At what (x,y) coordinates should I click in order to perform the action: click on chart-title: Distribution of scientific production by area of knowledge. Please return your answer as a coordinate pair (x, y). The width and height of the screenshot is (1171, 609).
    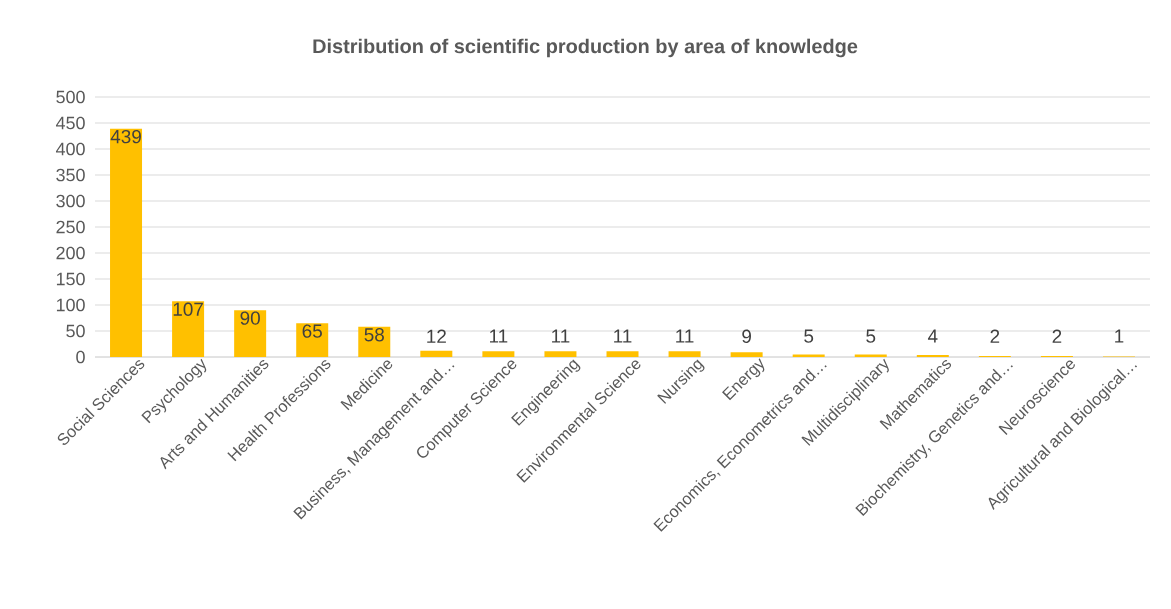
    Looking at the image, I should click on (585, 48).